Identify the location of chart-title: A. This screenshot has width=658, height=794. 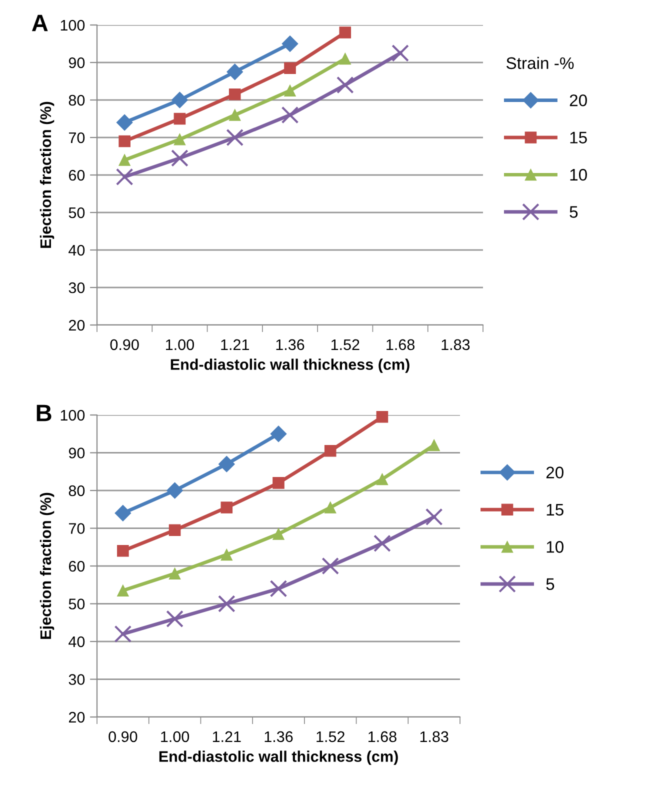
(40, 23).